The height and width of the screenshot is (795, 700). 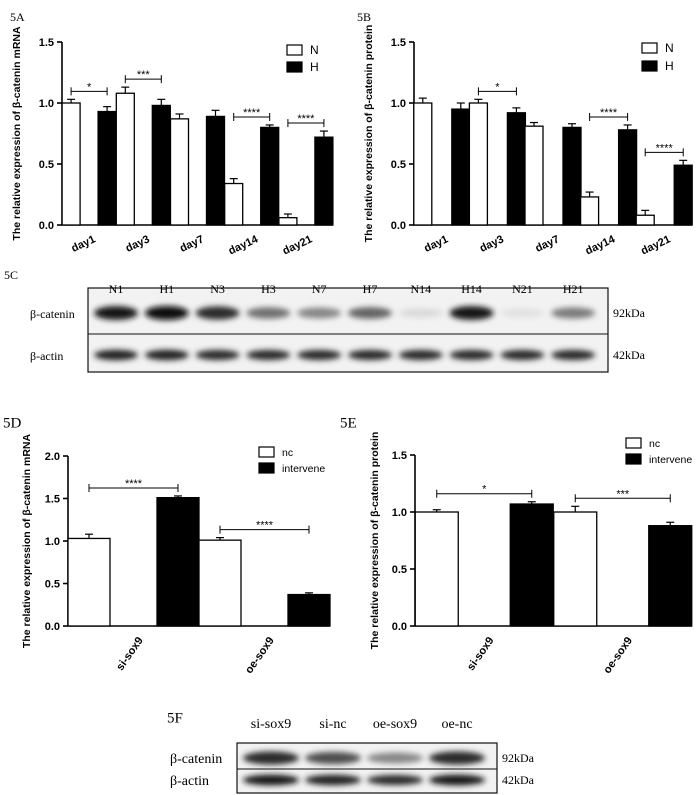 I want to click on band-β-actin-si-sox9, so click(x=271, y=780).